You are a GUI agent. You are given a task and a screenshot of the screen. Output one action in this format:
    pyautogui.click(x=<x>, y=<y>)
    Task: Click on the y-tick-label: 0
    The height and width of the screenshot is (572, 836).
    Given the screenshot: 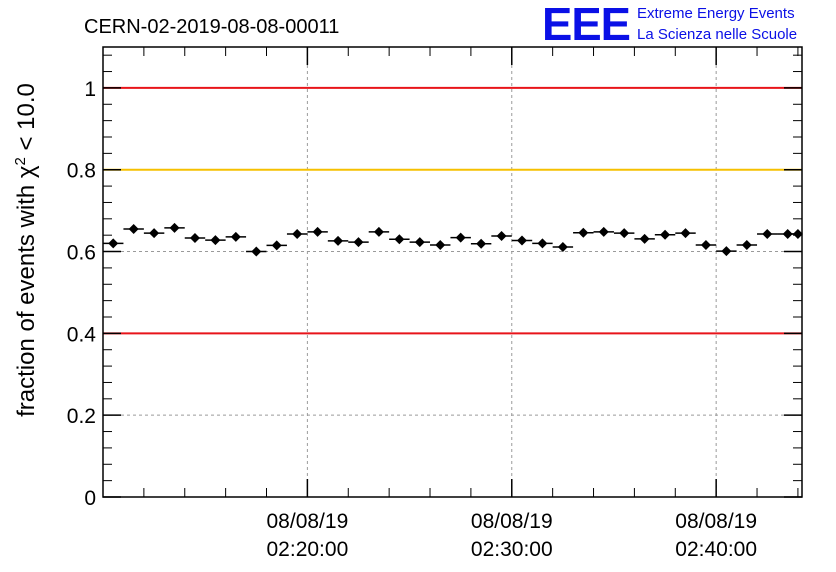 What is the action you would take?
    pyautogui.click(x=90, y=498)
    